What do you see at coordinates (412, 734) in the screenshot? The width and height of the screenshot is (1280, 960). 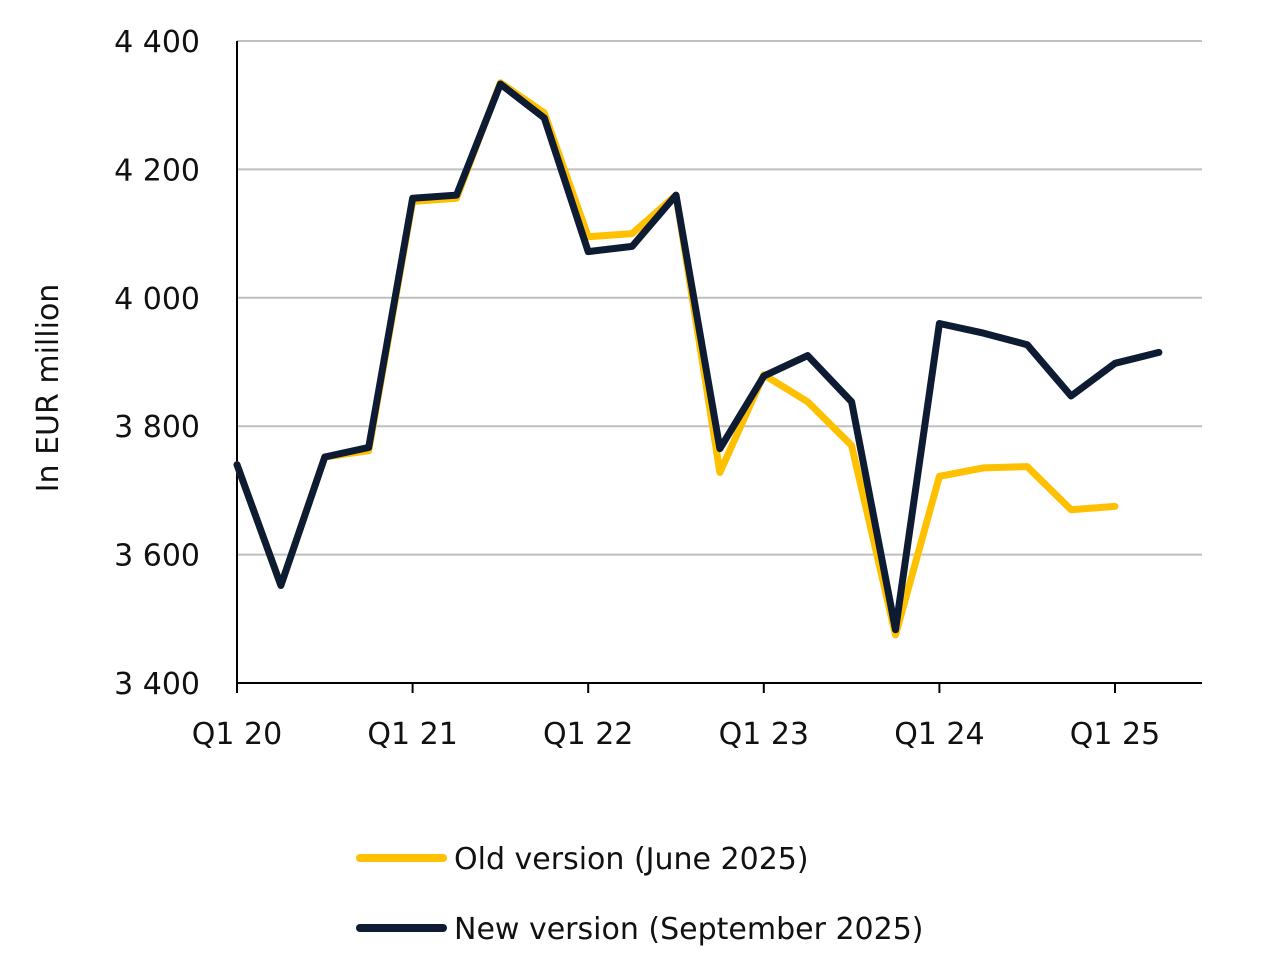 I see `x-tick-label: Q1 21` at bounding box center [412, 734].